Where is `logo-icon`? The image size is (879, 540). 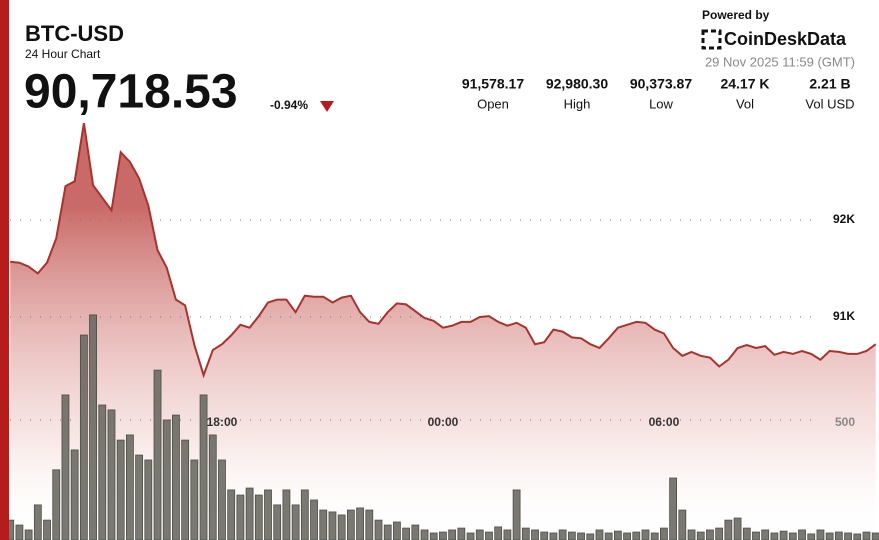 logo-icon is located at coordinates (711, 39).